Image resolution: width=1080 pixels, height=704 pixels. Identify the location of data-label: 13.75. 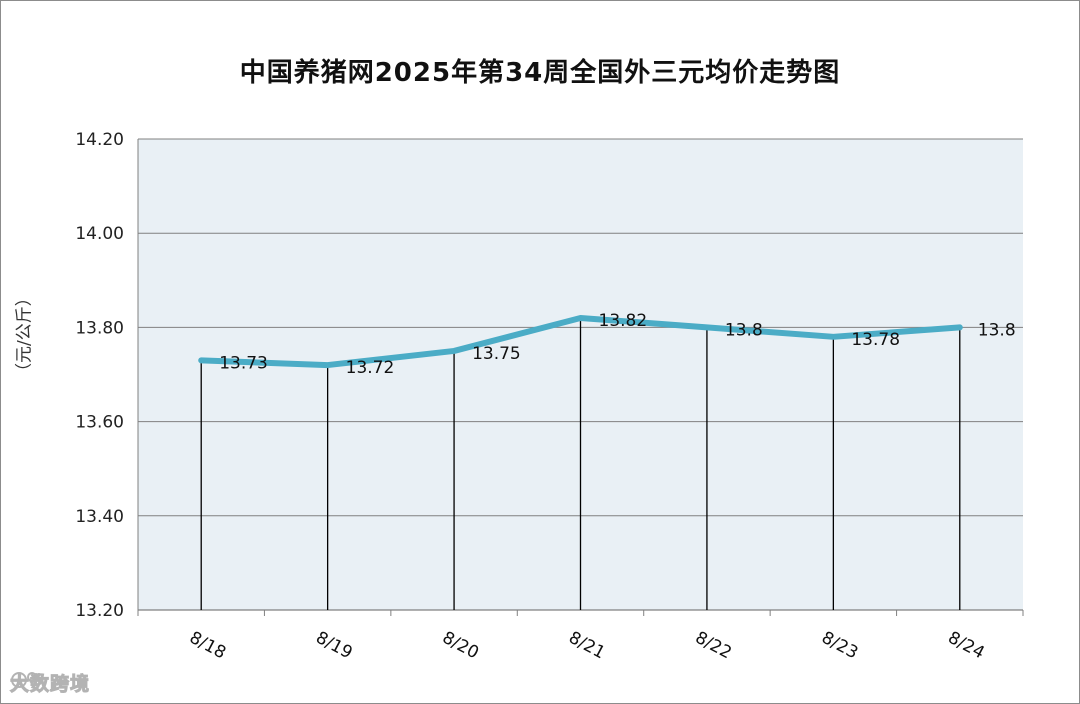
(496, 354).